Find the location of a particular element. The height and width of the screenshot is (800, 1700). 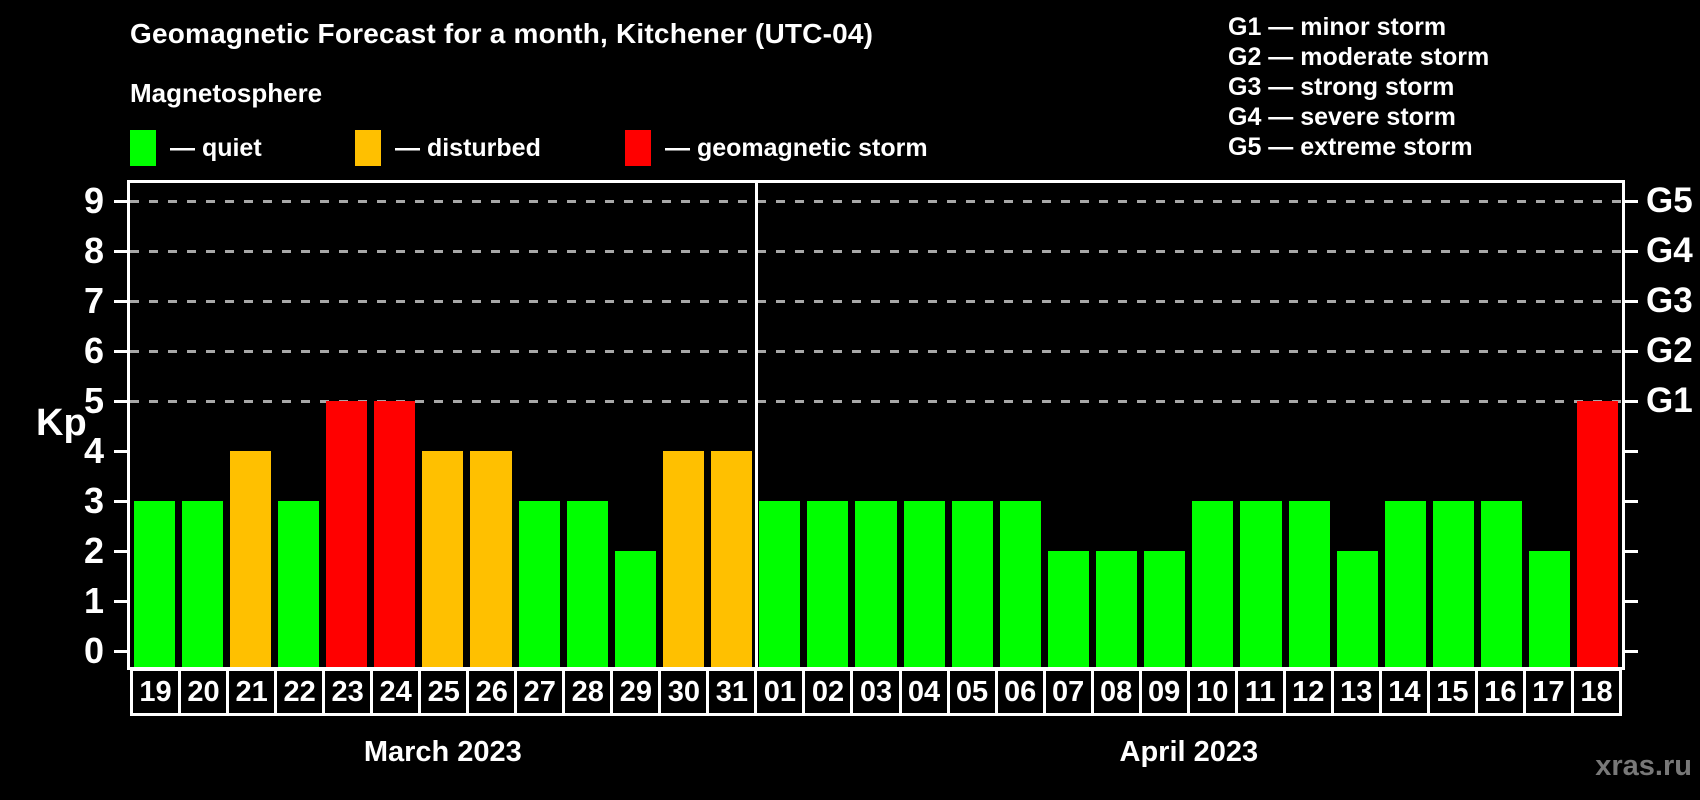

legend-label: — disturbed is located at coordinates (468, 147).